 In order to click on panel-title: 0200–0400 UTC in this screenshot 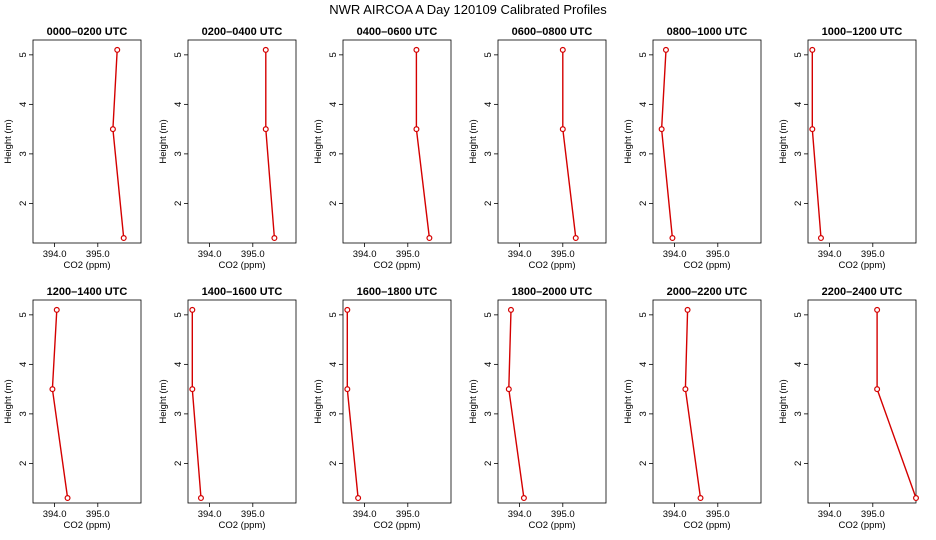, I will do `click(242, 32)`.